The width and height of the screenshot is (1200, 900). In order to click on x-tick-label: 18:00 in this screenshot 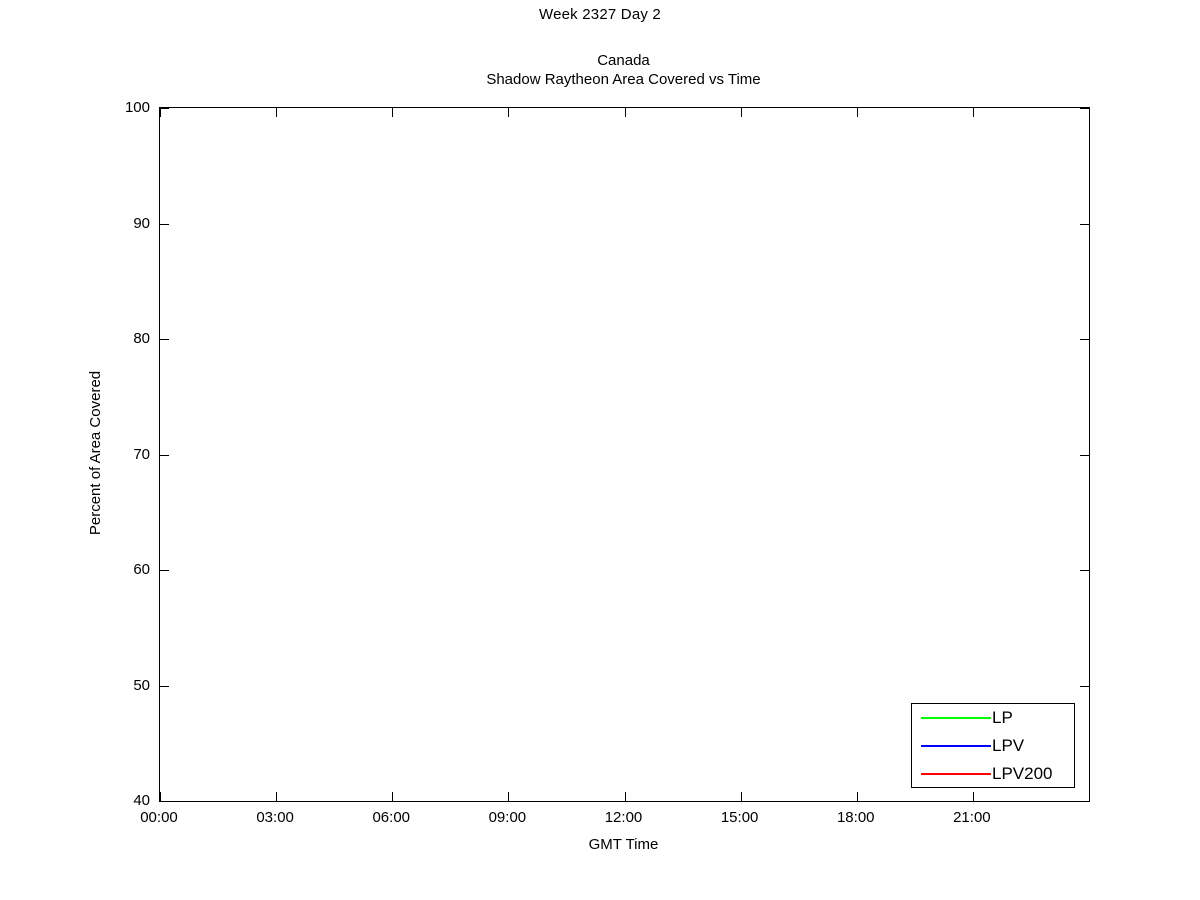, I will do `click(855, 817)`.